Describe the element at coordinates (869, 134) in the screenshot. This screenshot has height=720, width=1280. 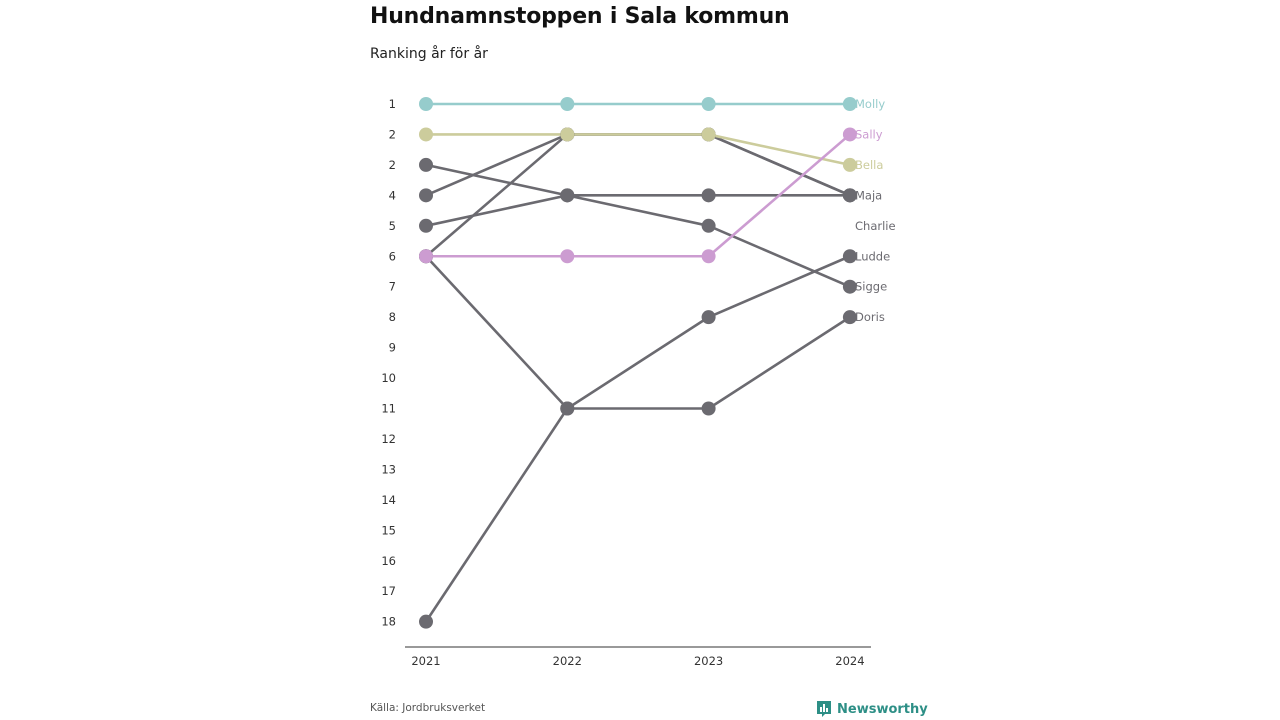
I see `end-label-sally: Sally` at that location.